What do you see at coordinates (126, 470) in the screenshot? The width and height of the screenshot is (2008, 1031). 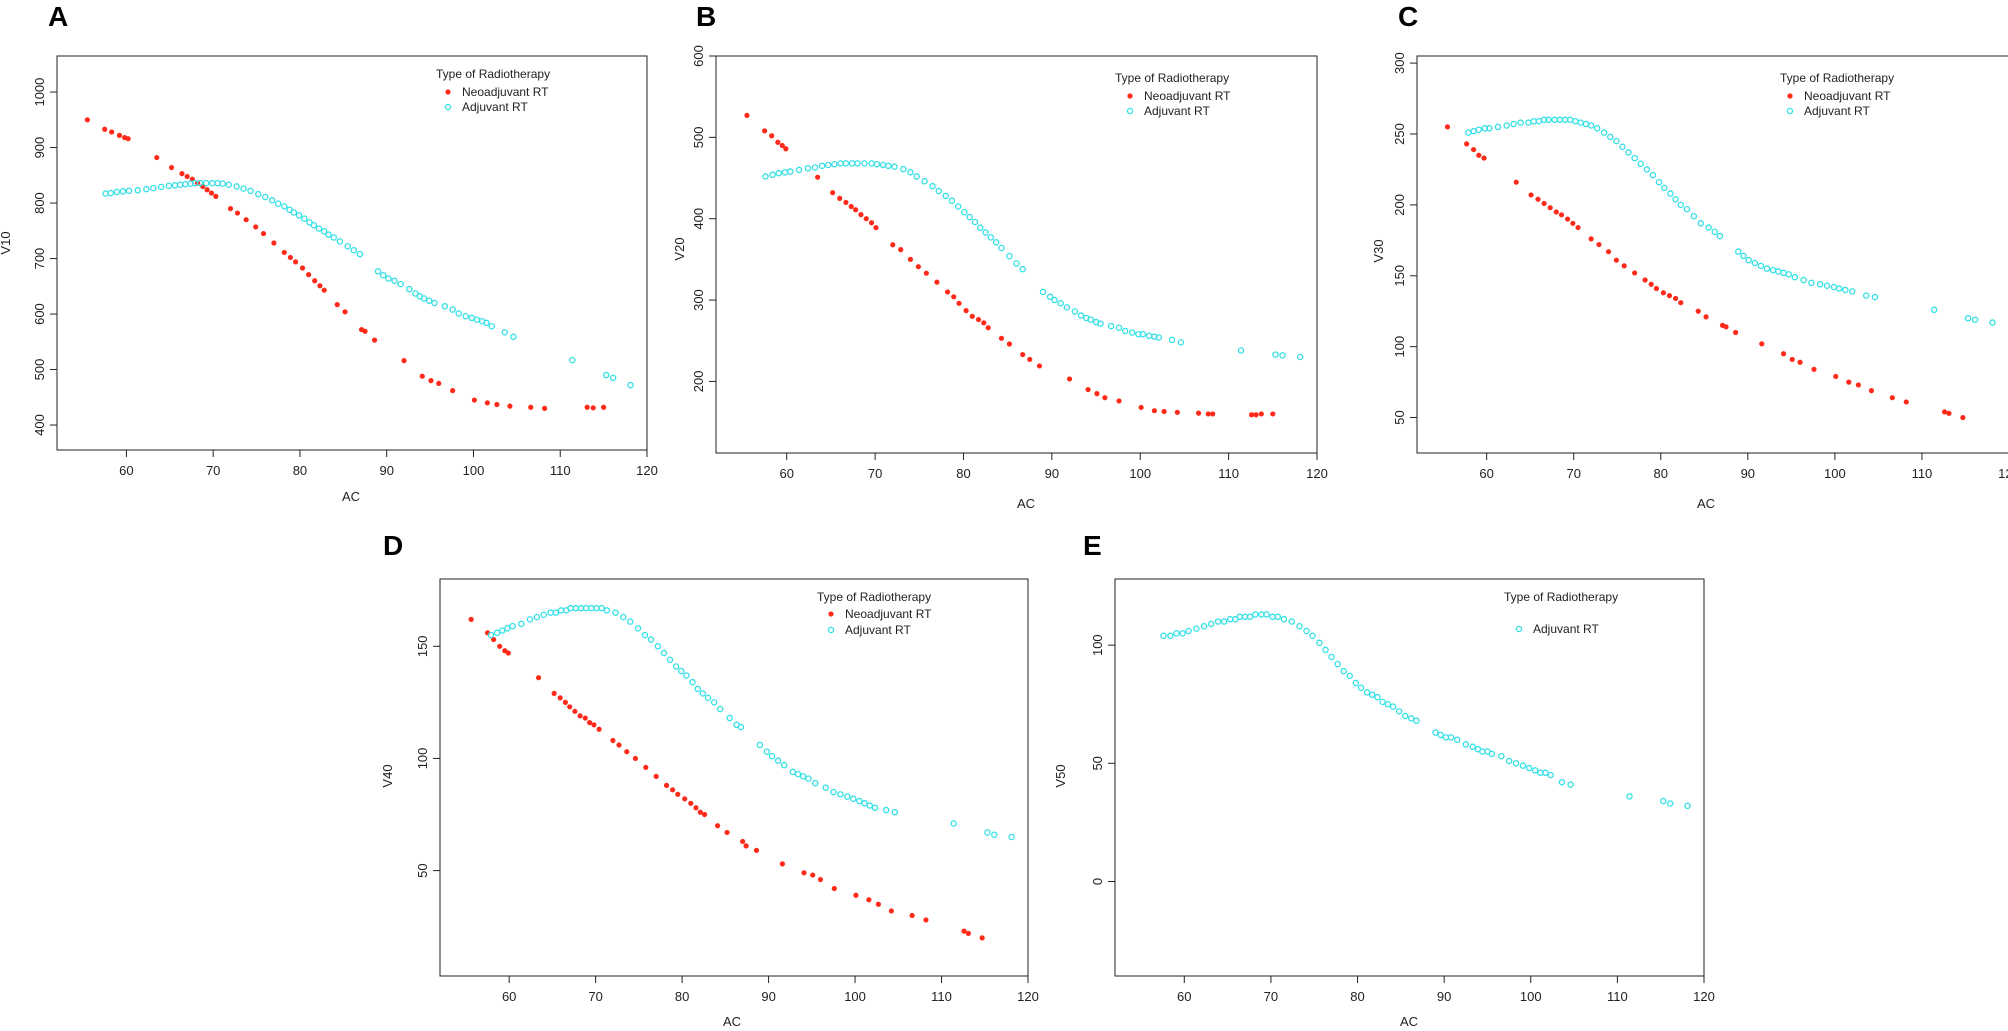 I see `x-tick-label: 60` at bounding box center [126, 470].